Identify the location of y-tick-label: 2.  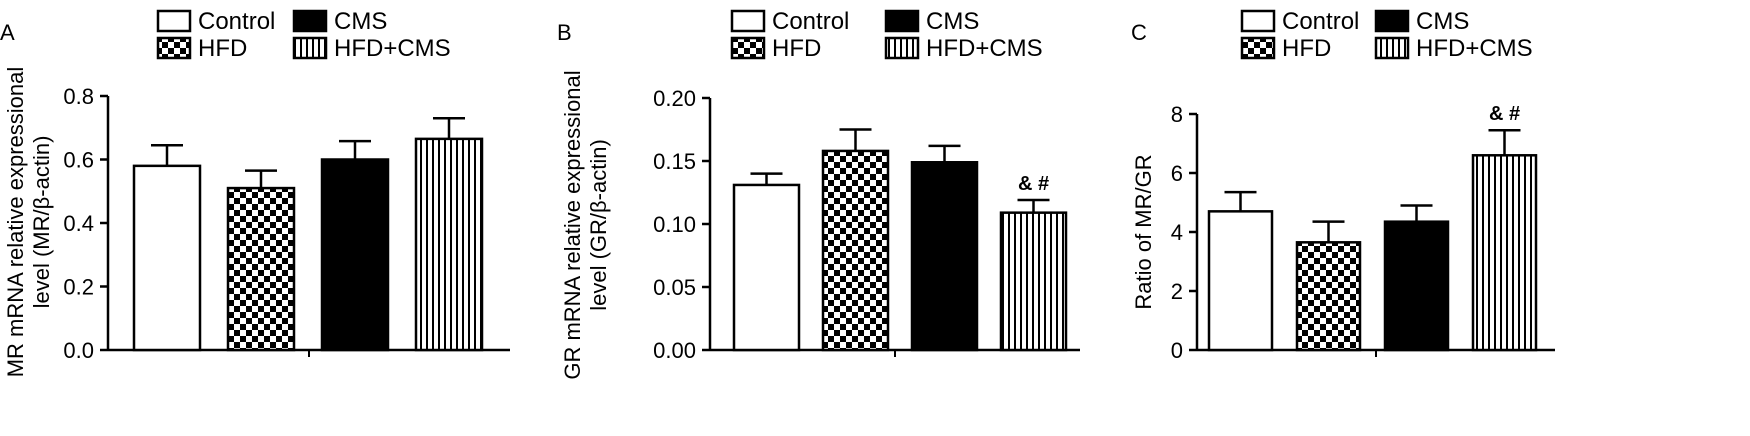
(1177, 291).